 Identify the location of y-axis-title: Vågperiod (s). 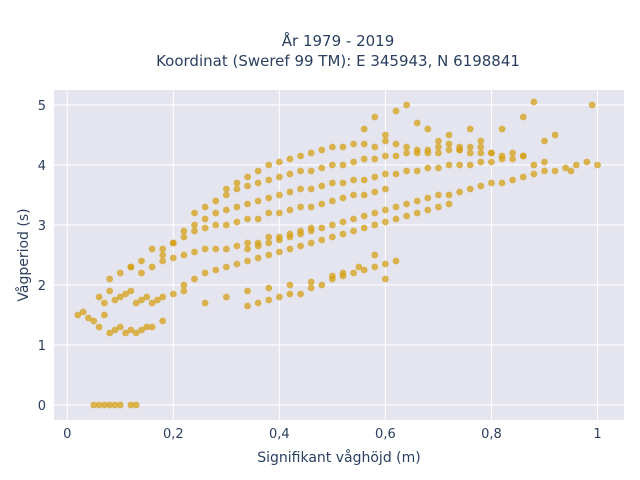
(23, 254).